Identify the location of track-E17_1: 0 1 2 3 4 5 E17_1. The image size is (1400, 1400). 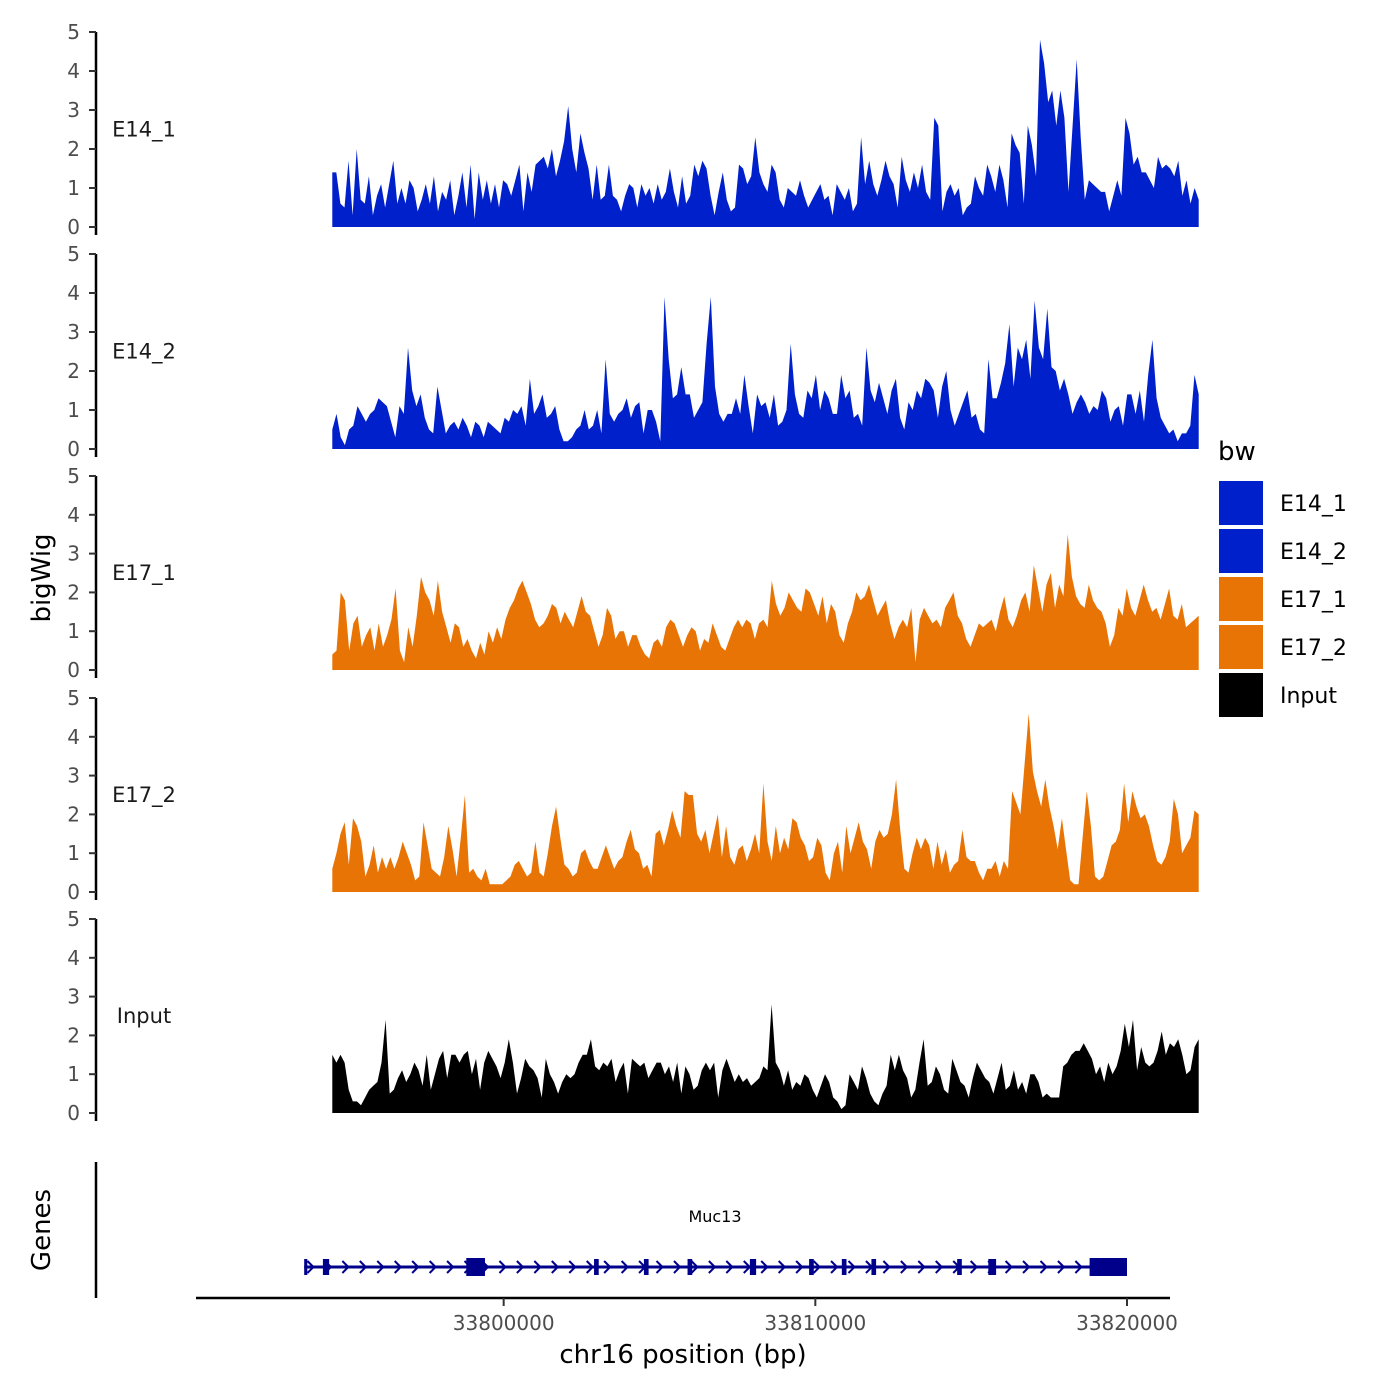
(633, 573).